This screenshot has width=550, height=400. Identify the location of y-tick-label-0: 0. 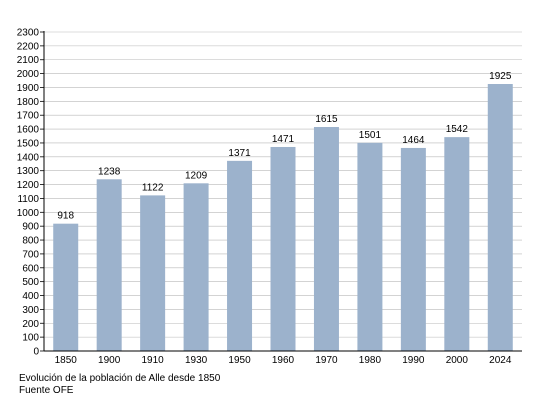
(36, 352).